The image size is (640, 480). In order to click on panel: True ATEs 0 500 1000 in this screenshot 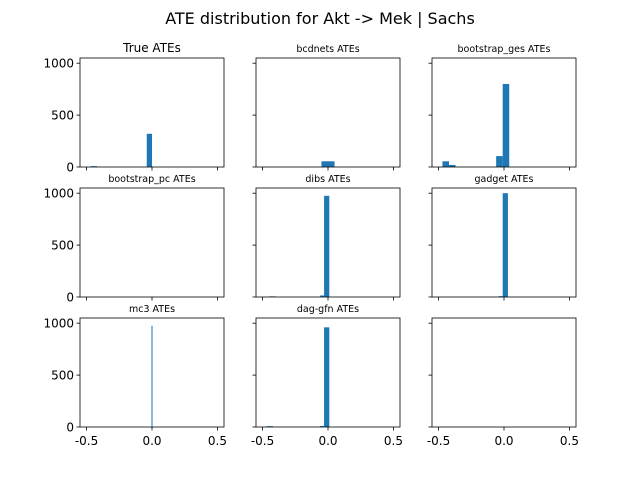, I will do `click(134, 108)`.